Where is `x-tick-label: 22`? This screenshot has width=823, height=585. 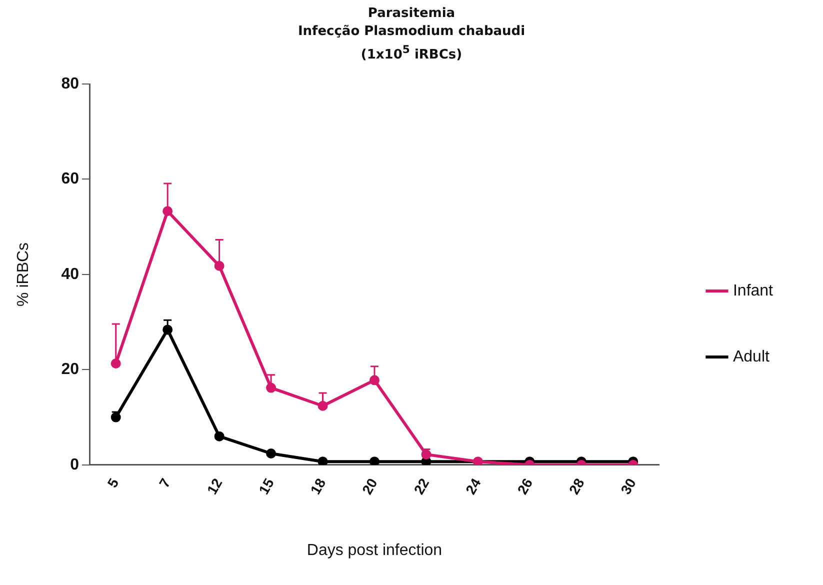 x-tick-label: 22 is located at coordinates (421, 487).